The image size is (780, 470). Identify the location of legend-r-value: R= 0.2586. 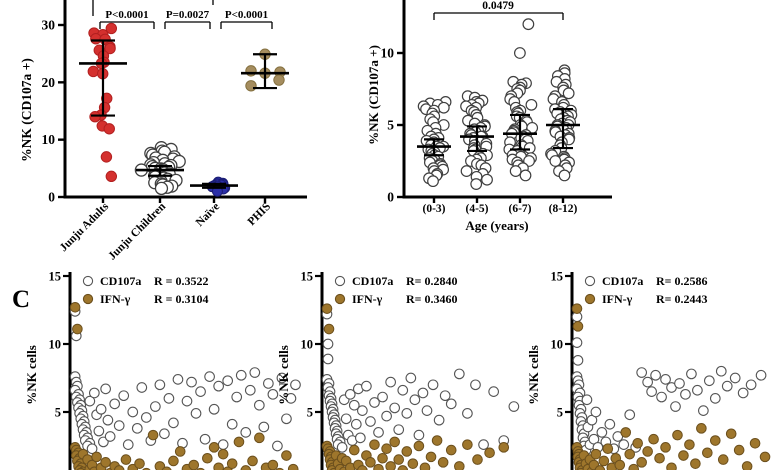
(682, 281).